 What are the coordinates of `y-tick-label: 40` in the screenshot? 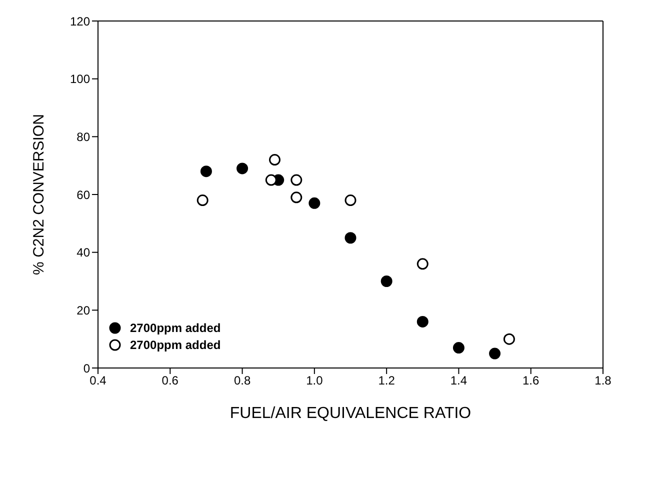 It's located at (83, 253).